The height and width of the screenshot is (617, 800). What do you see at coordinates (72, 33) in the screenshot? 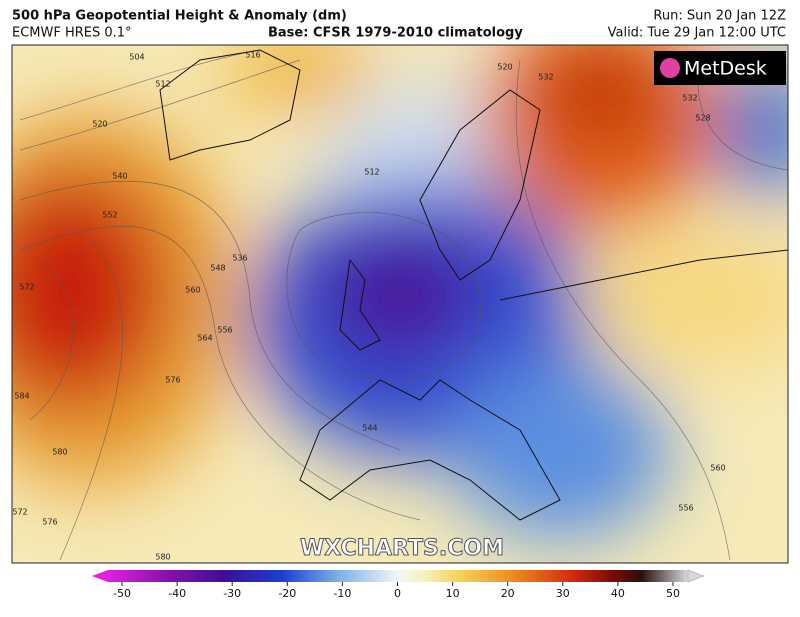
I see `model-name: ECMWF HRES 0.1°` at bounding box center [72, 33].